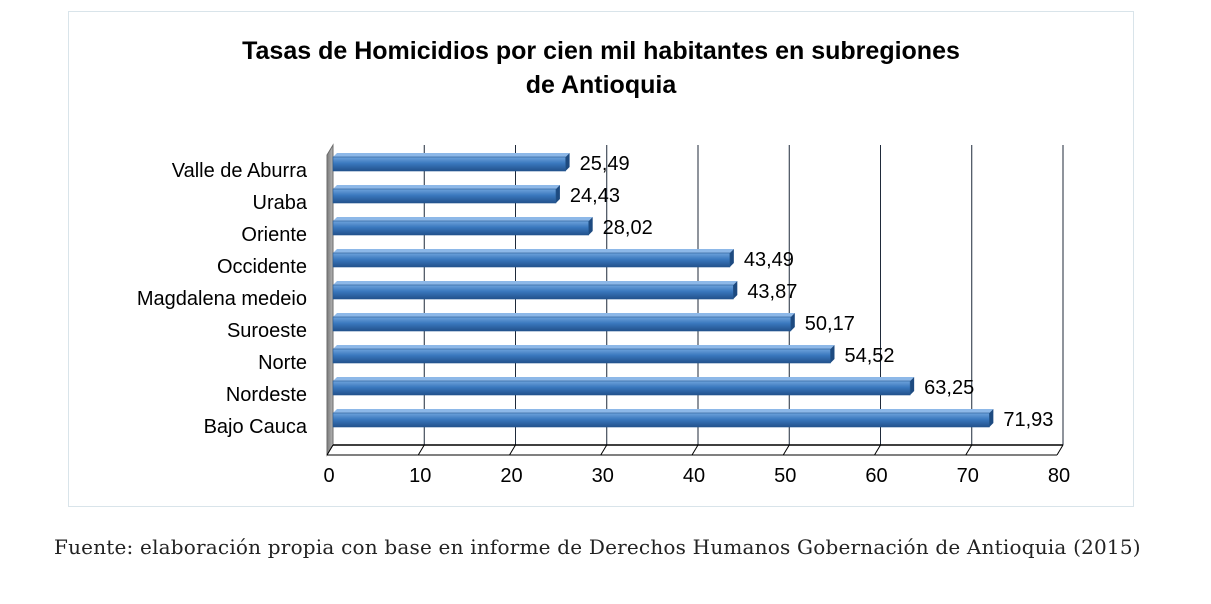  What do you see at coordinates (1028, 420) in the screenshot?
I see `value-label: 71,93` at bounding box center [1028, 420].